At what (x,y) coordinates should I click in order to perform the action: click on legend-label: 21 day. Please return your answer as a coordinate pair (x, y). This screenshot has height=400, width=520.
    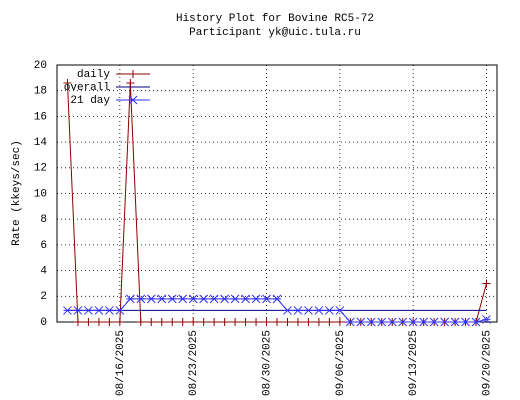
    Looking at the image, I should click on (90, 101).